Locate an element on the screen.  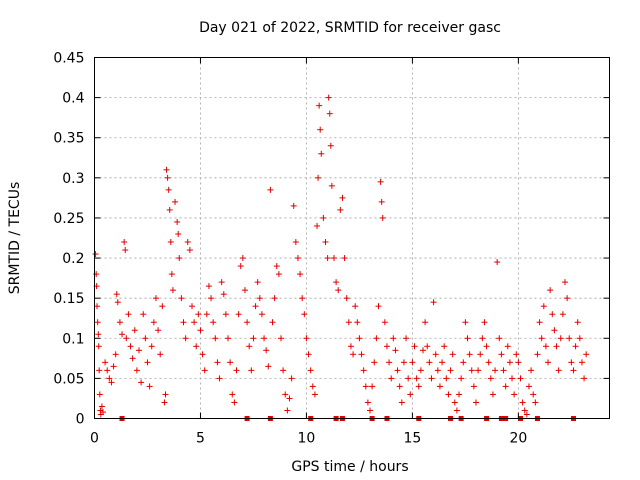
y-tick-label: 0 is located at coordinates (80, 420).